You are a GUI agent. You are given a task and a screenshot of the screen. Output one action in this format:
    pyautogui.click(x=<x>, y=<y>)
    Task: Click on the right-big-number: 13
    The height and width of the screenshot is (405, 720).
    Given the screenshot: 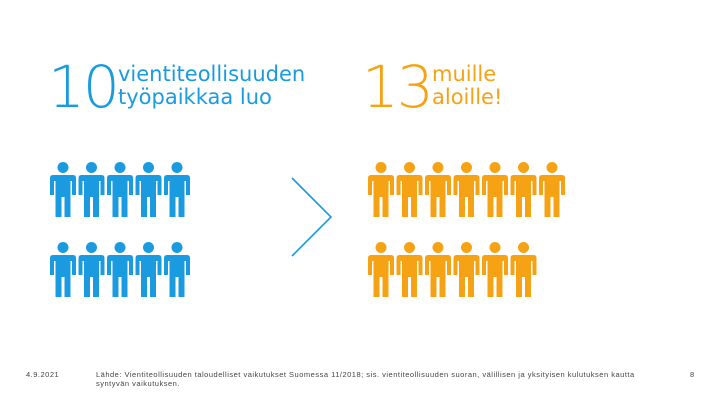 What is the action you would take?
    pyautogui.click(x=398, y=87)
    